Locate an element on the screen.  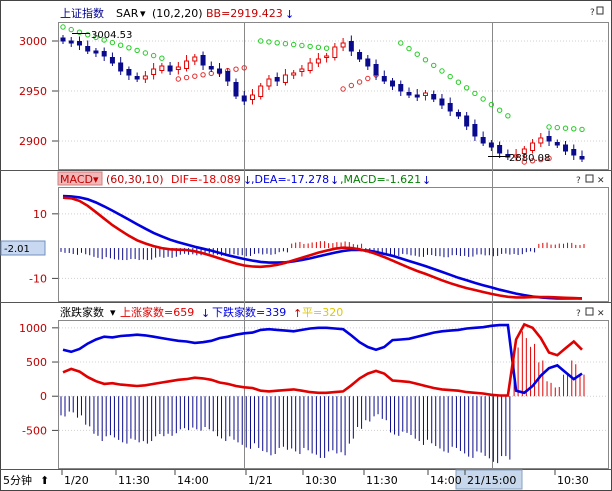
arrow-up-icon: ⬆ is located at coordinates (44, 480).